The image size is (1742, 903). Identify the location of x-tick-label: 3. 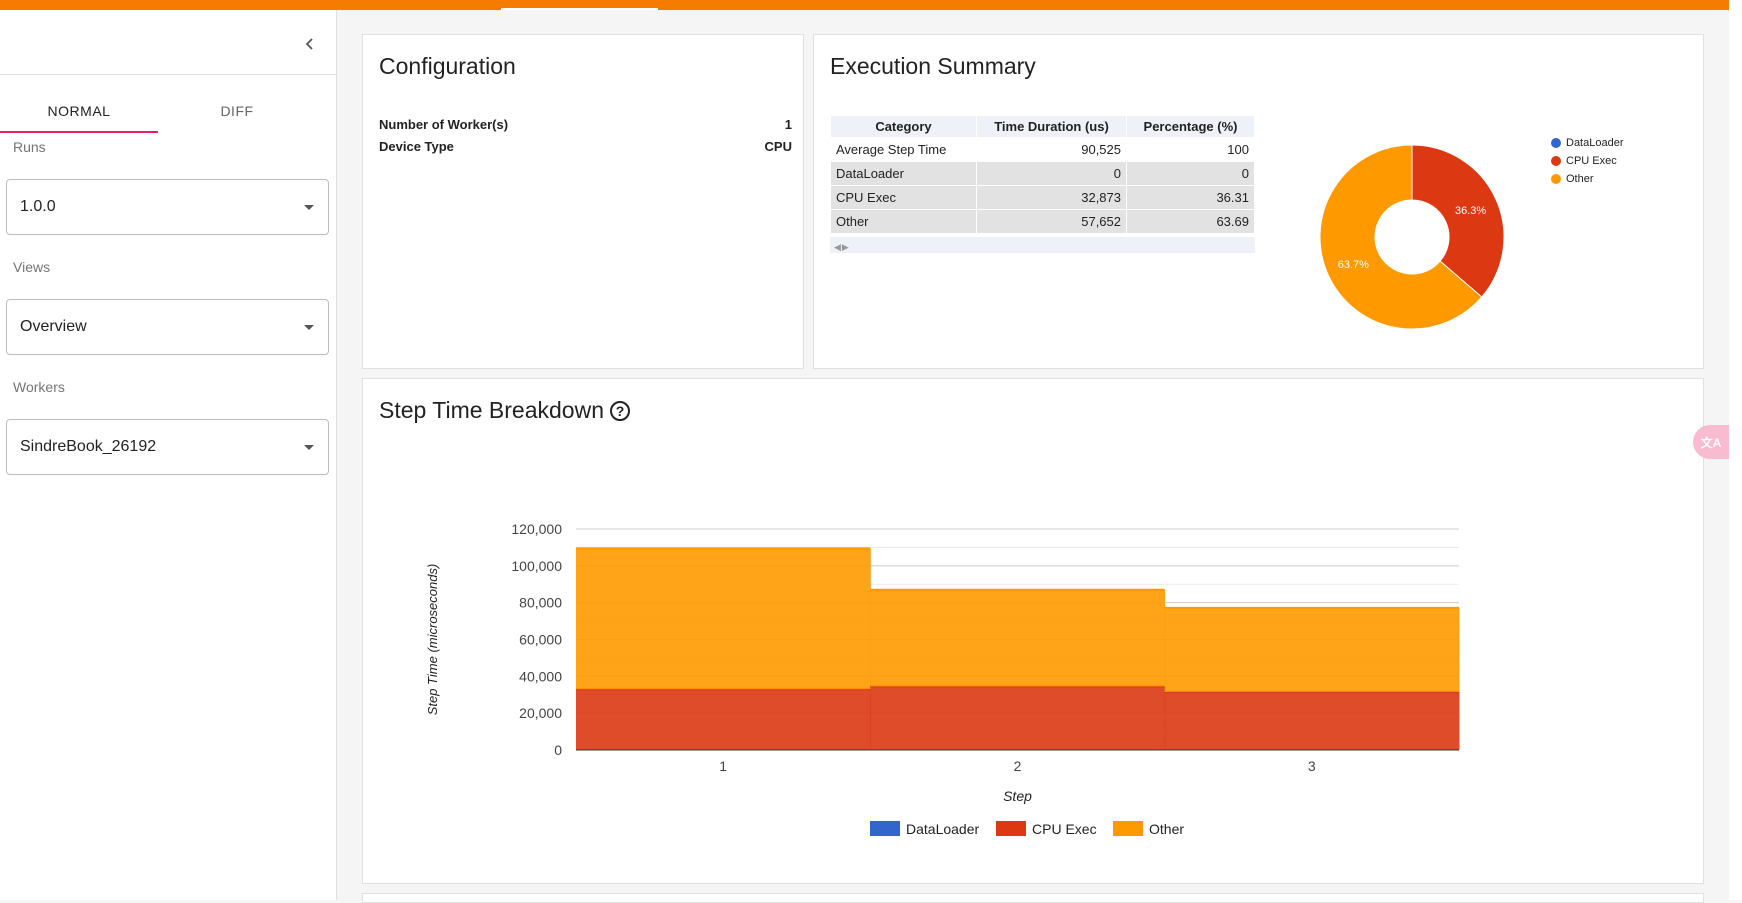
(1312, 766).